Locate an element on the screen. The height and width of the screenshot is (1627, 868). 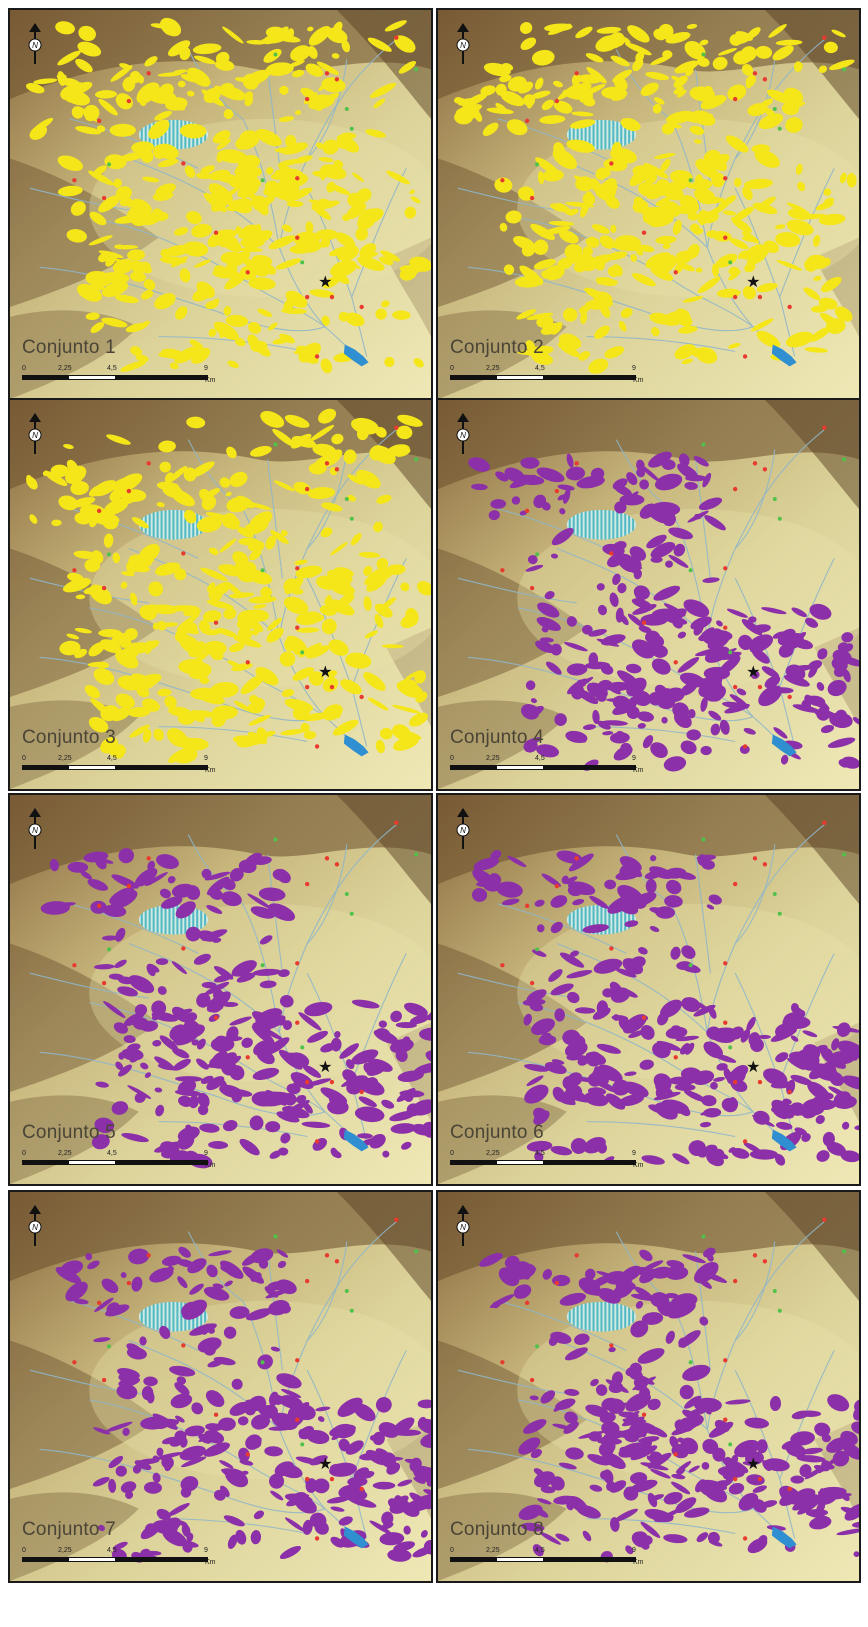
map-panel-4: ★ N Conjunto 4 0 2,25 4,5 9 Km is located at coordinates (648, 594).